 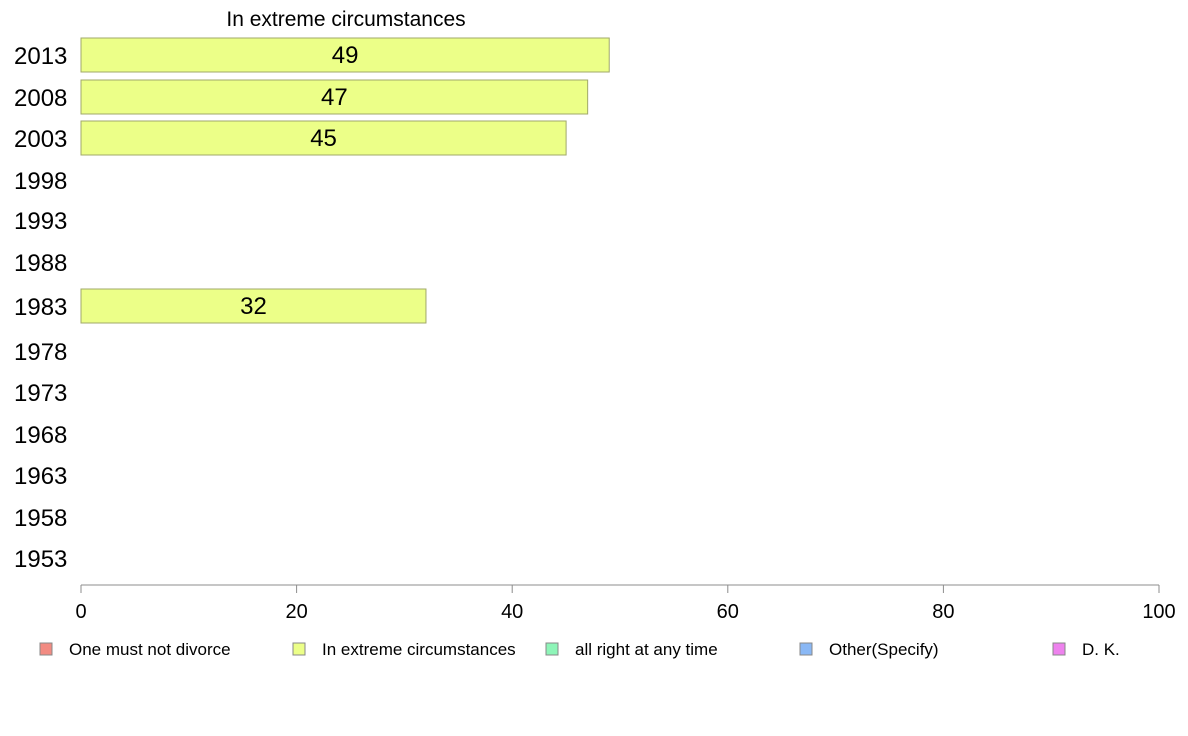 What do you see at coordinates (40, 56) in the screenshot?
I see `year-label-2013: 2013` at bounding box center [40, 56].